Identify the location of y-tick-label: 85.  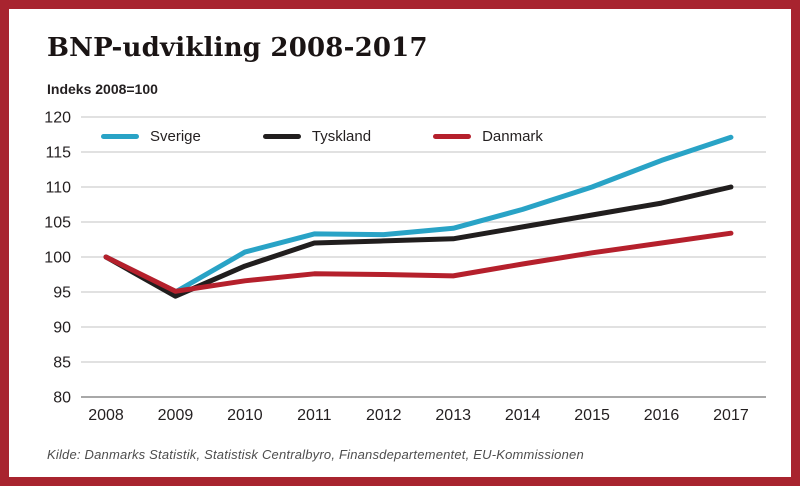
(62, 363).